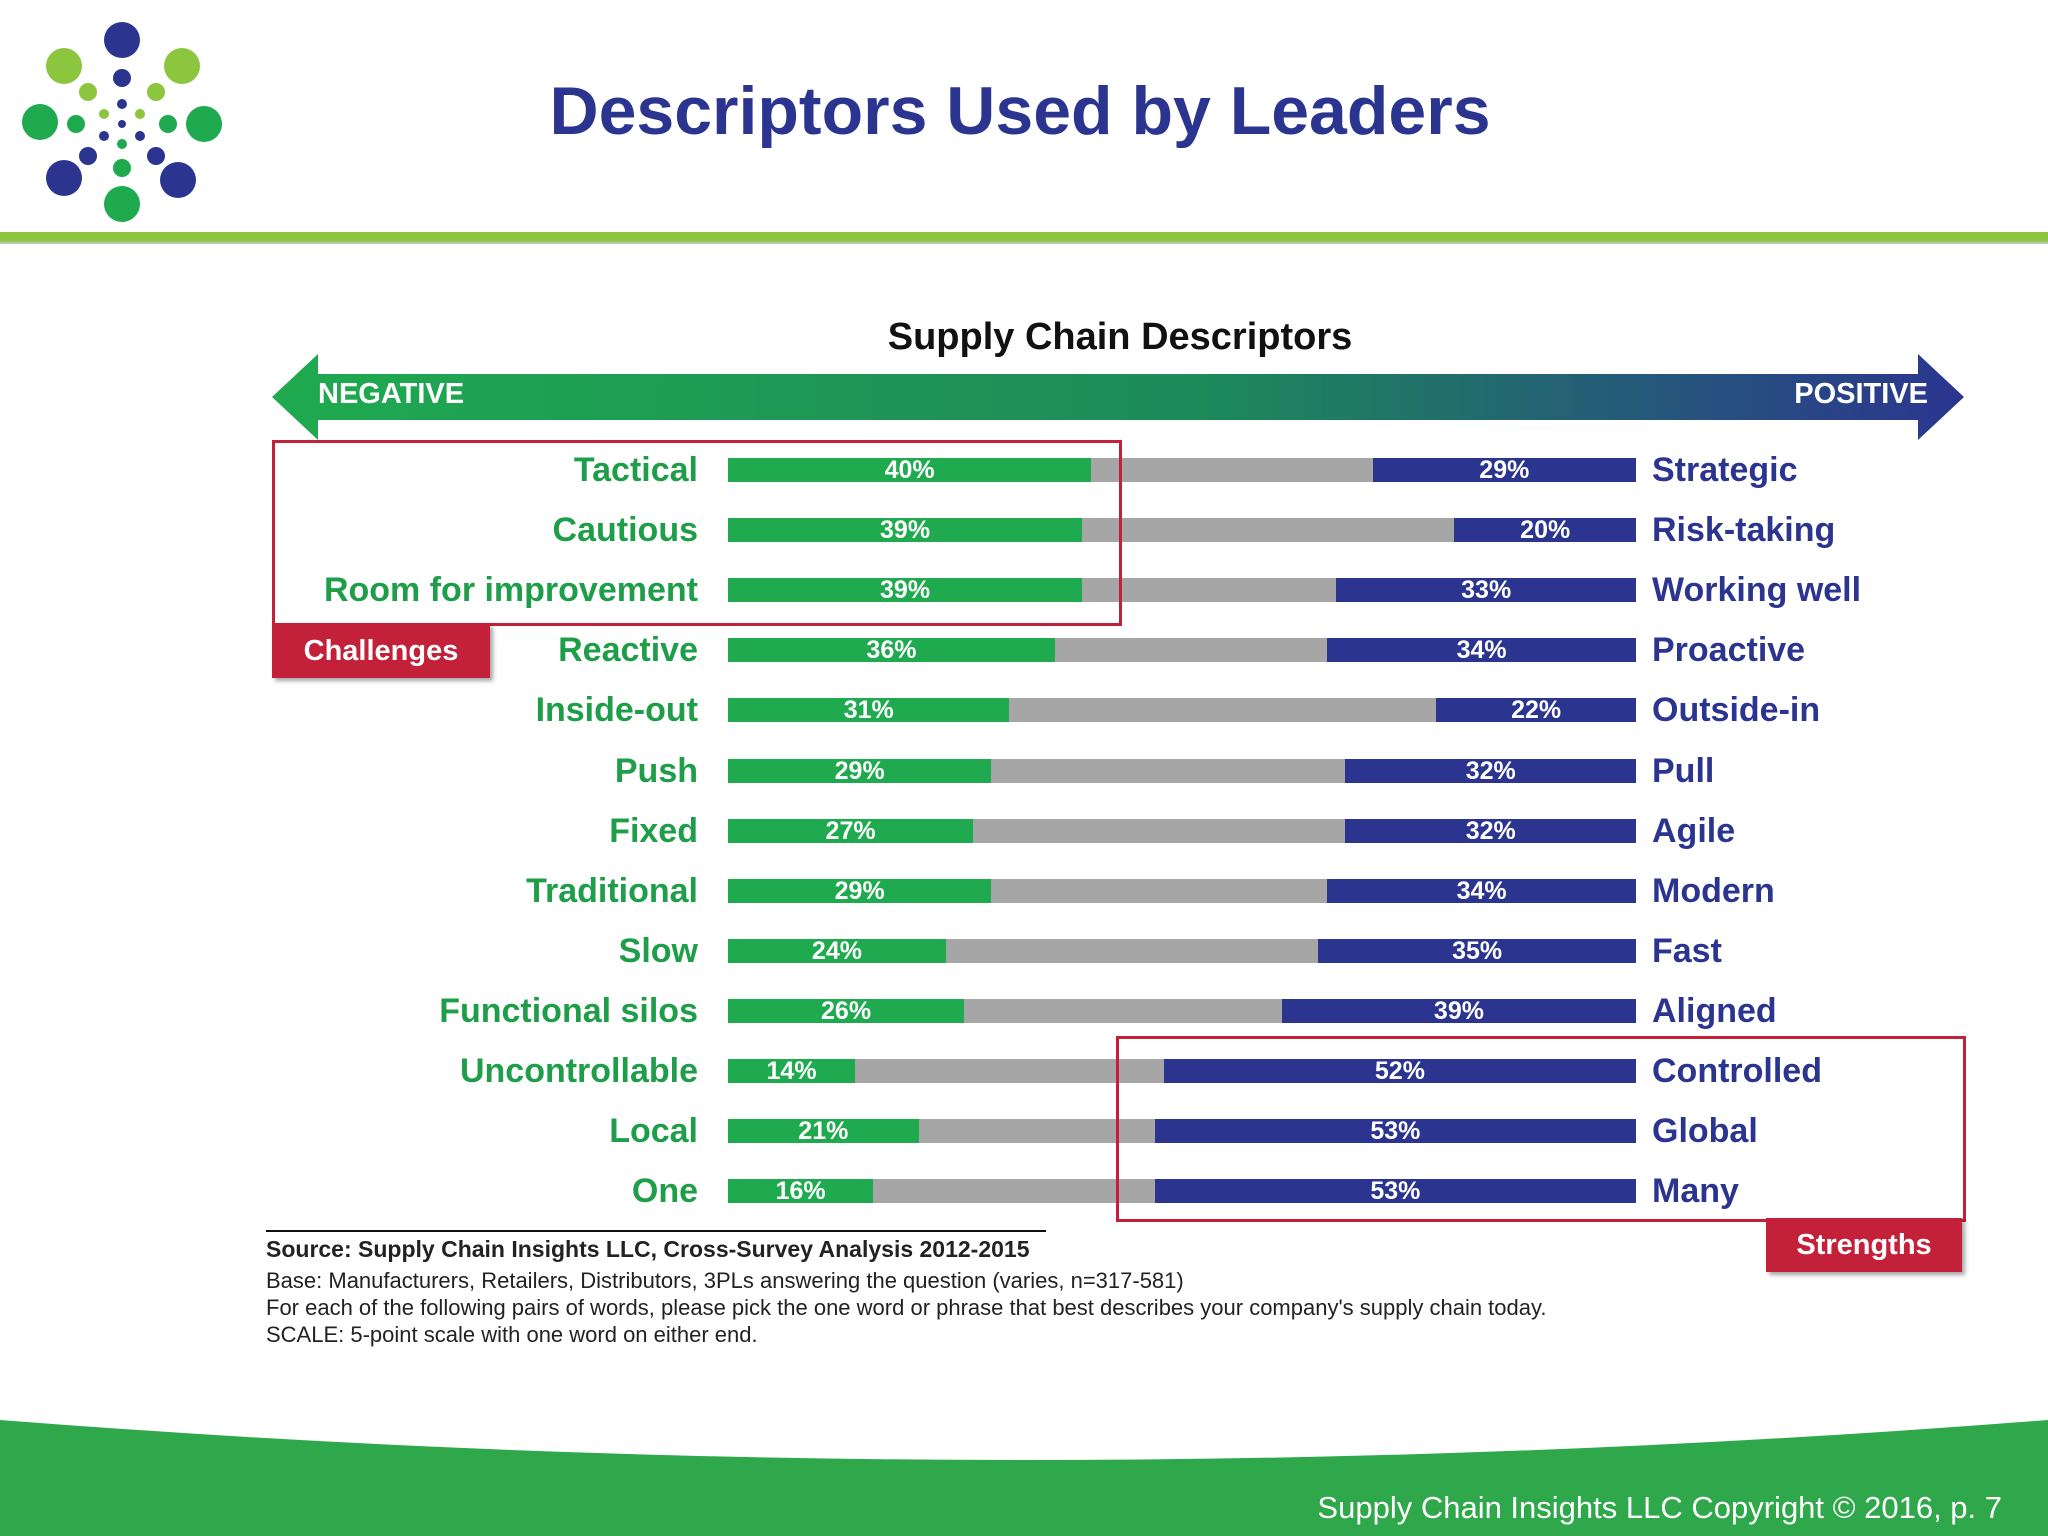 The height and width of the screenshot is (1536, 2048). What do you see at coordinates (1182, 590) in the screenshot?
I see `neutral-bar-segment: 39% 33%` at bounding box center [1182, 590].